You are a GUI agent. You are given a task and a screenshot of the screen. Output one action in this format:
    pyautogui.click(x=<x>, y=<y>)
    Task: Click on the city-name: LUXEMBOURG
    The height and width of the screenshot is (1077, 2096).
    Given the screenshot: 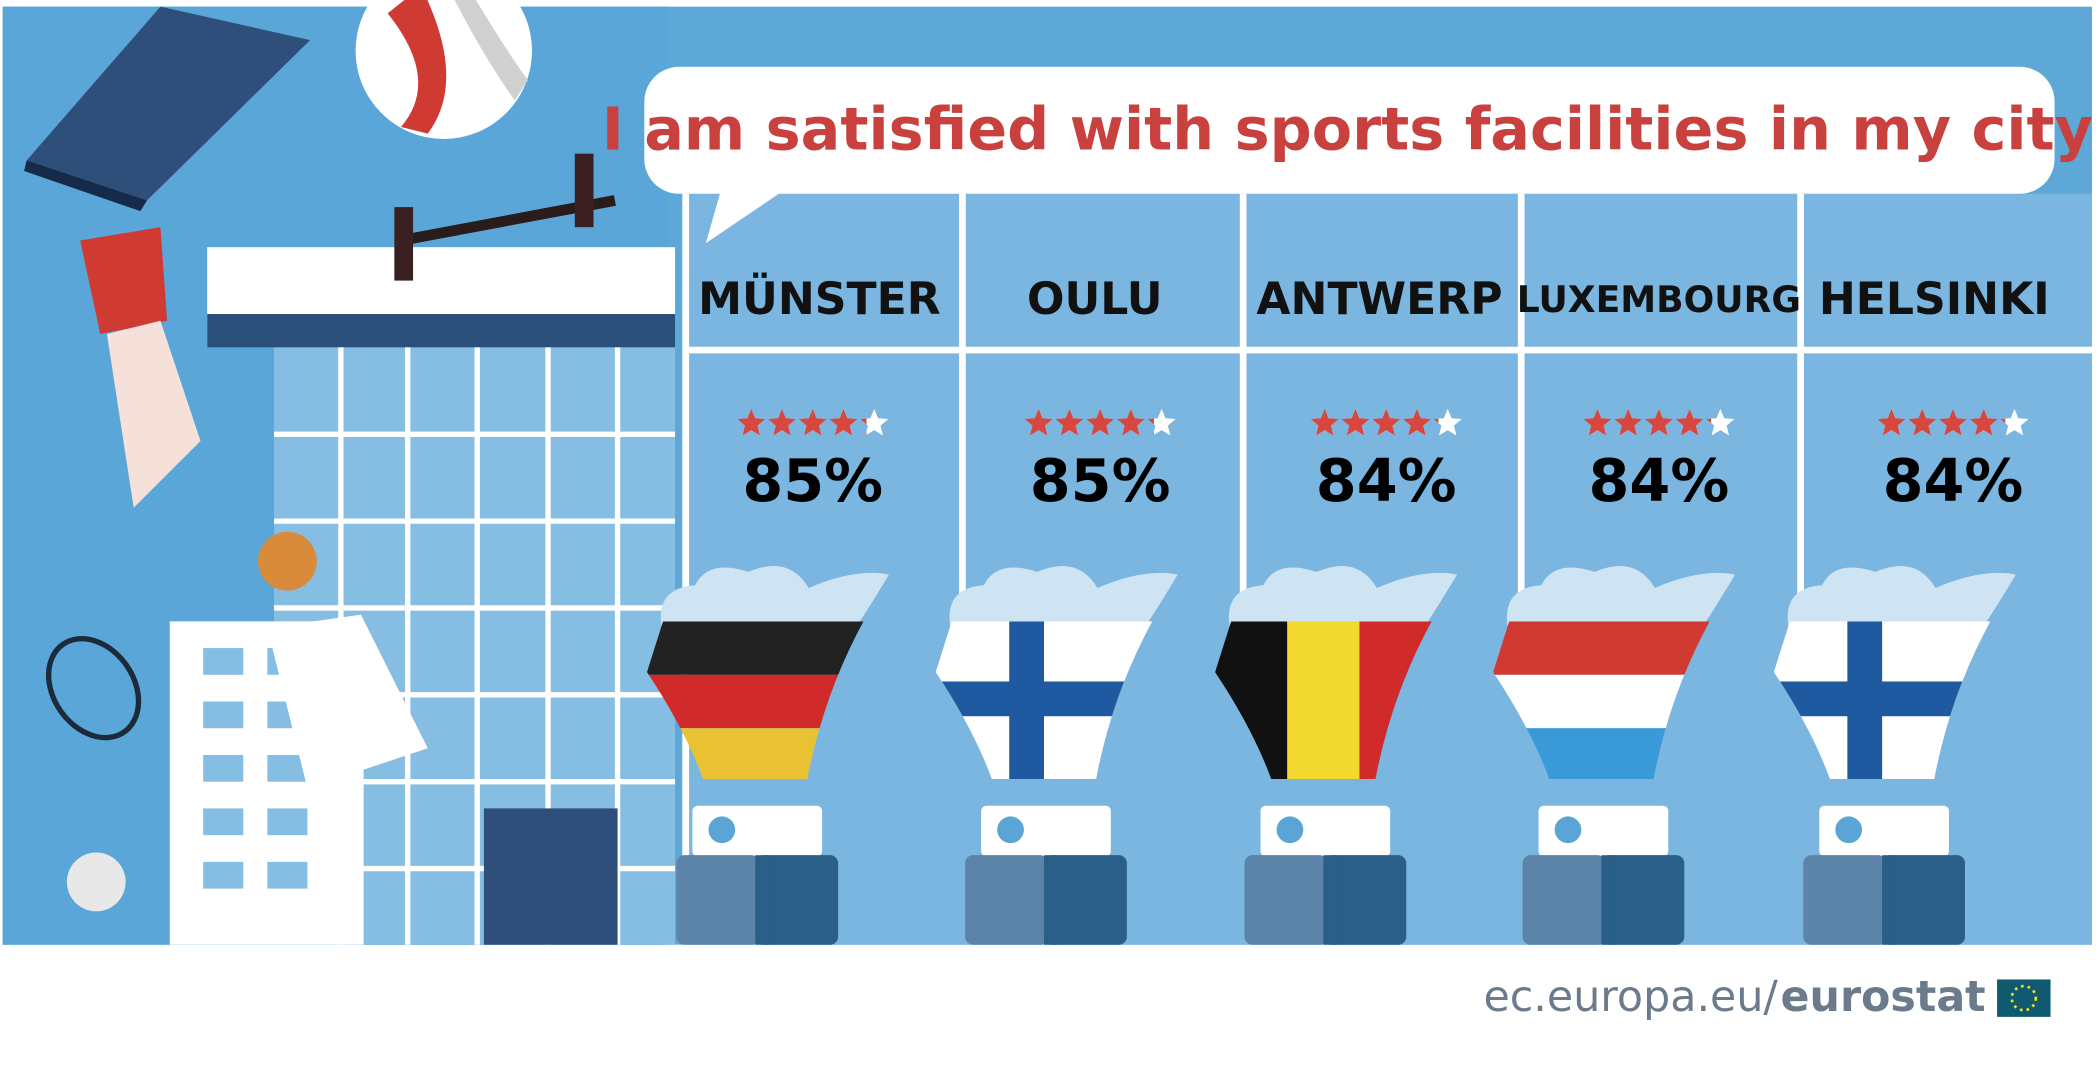 What is the action you would take?
    pyautogui.click(x=1659, y=300)
    